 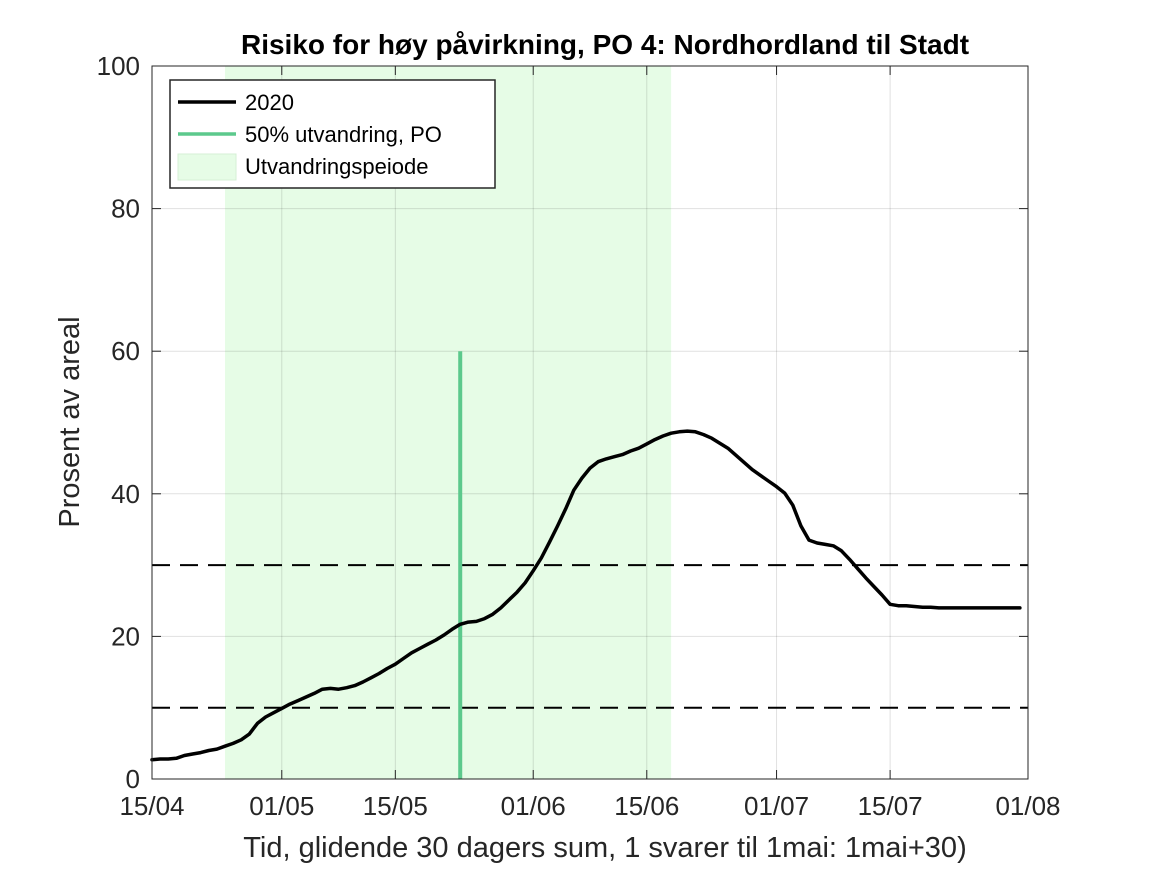 I want to click on legend-label-period: Utvandringspeiode, so click(x=336, y=166).